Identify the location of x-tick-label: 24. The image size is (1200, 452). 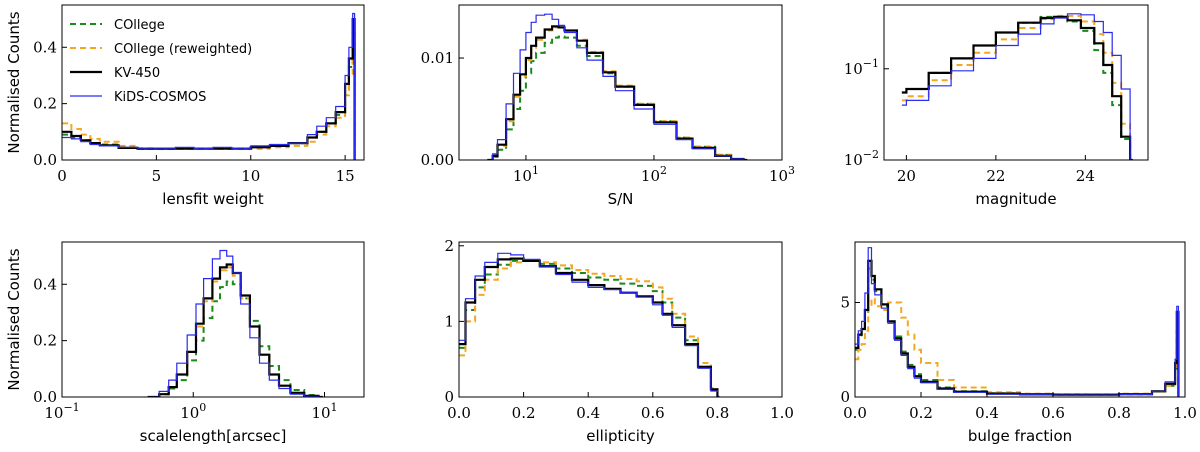
(1085, 176).